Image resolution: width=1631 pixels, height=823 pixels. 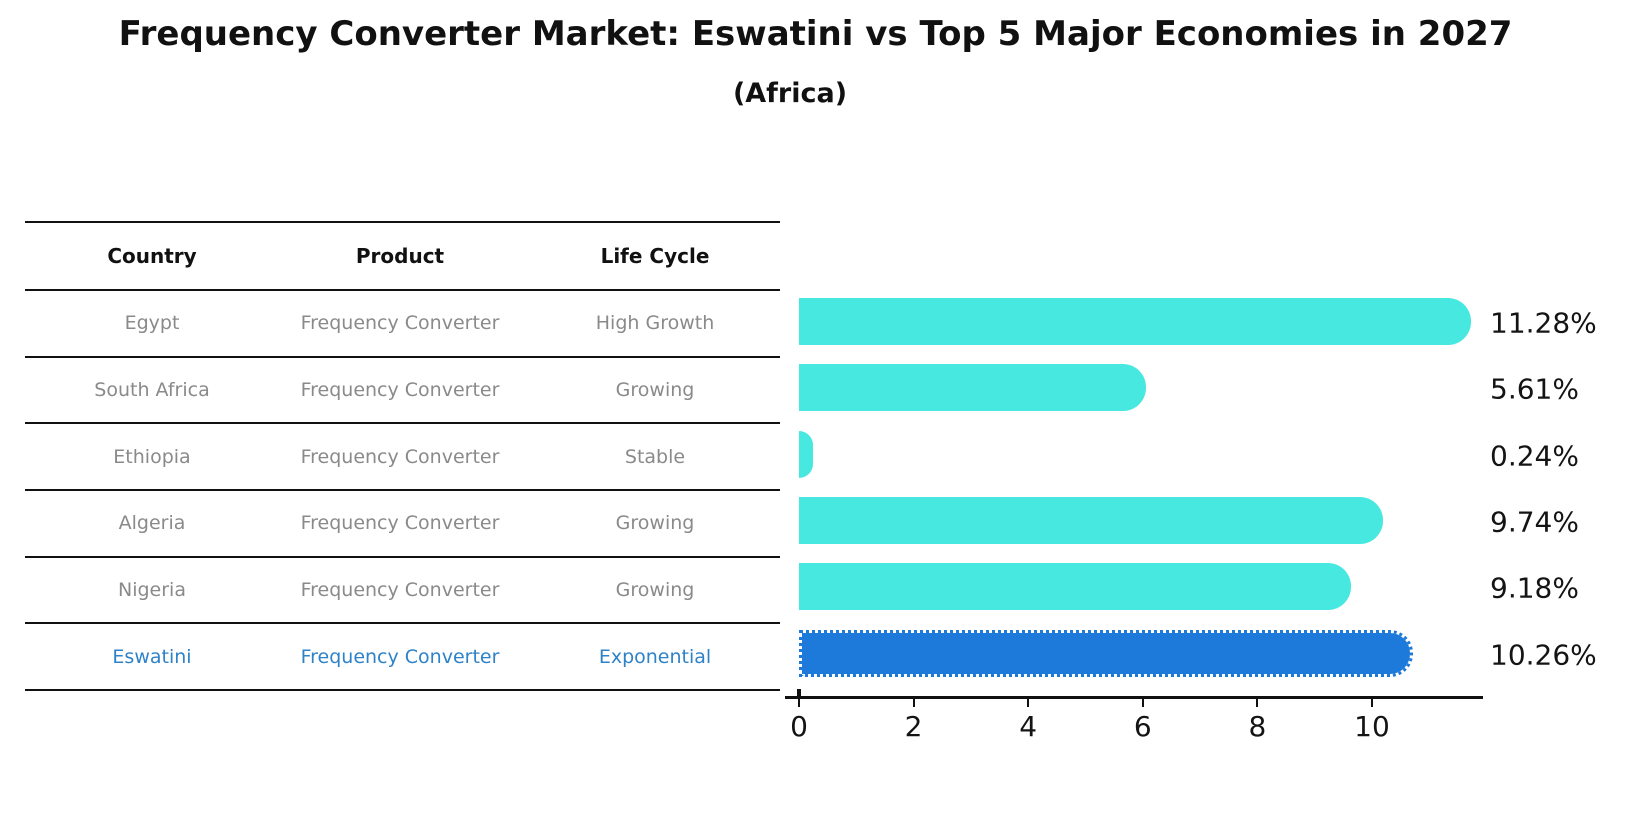 What do you see at coordinates (1075, 586) in the screenshot?
I see `bar-nigeria` at bounding box center [1075, 586].